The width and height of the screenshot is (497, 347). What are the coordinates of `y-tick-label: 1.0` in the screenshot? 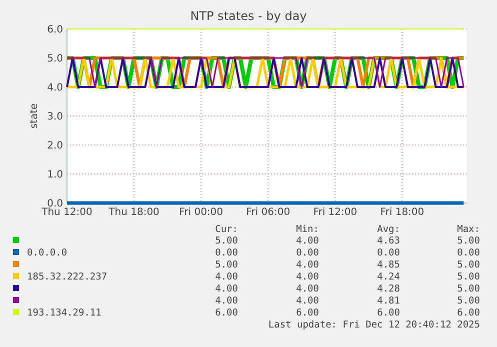 It's located at (55, 175).